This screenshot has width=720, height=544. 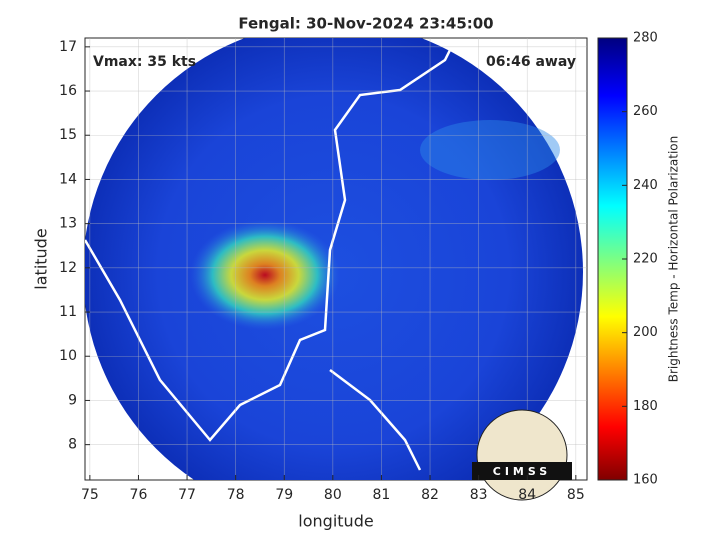 I want to click on x-tick-label: 75, so click(x=90, y=495).